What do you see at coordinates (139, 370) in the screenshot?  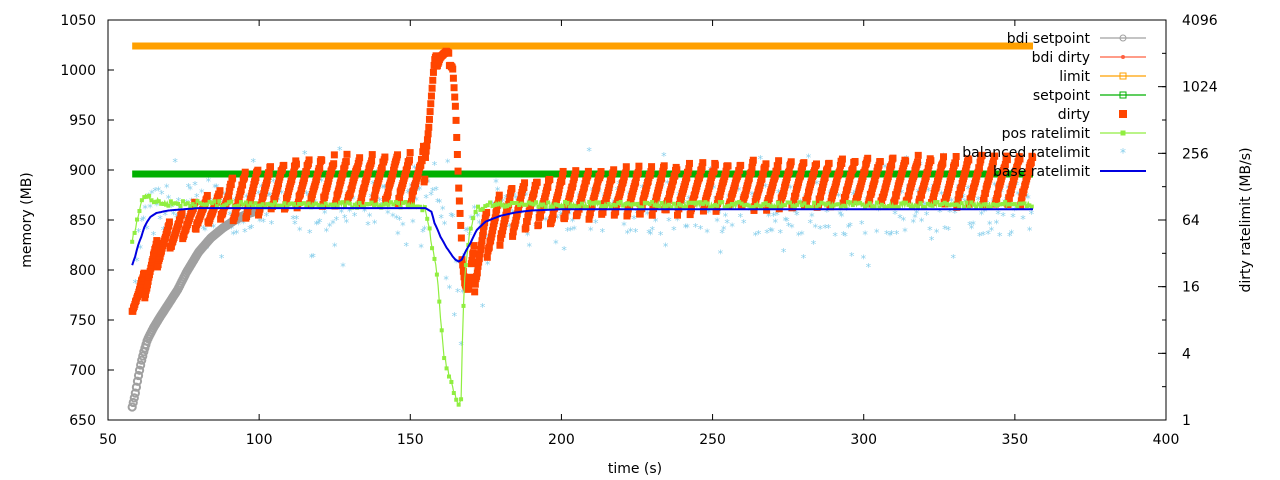 I see `bdi-setpoint-point` at bounding box center [139, 370].